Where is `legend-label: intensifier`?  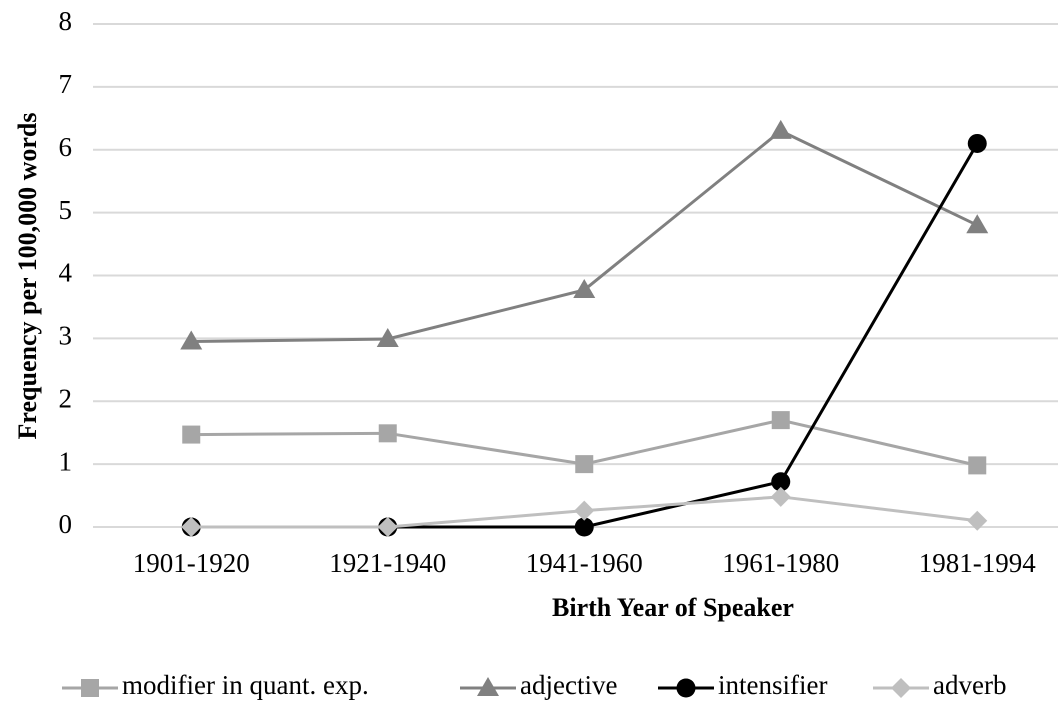 legend-label: intensifier is located at coordinates (772, 685).